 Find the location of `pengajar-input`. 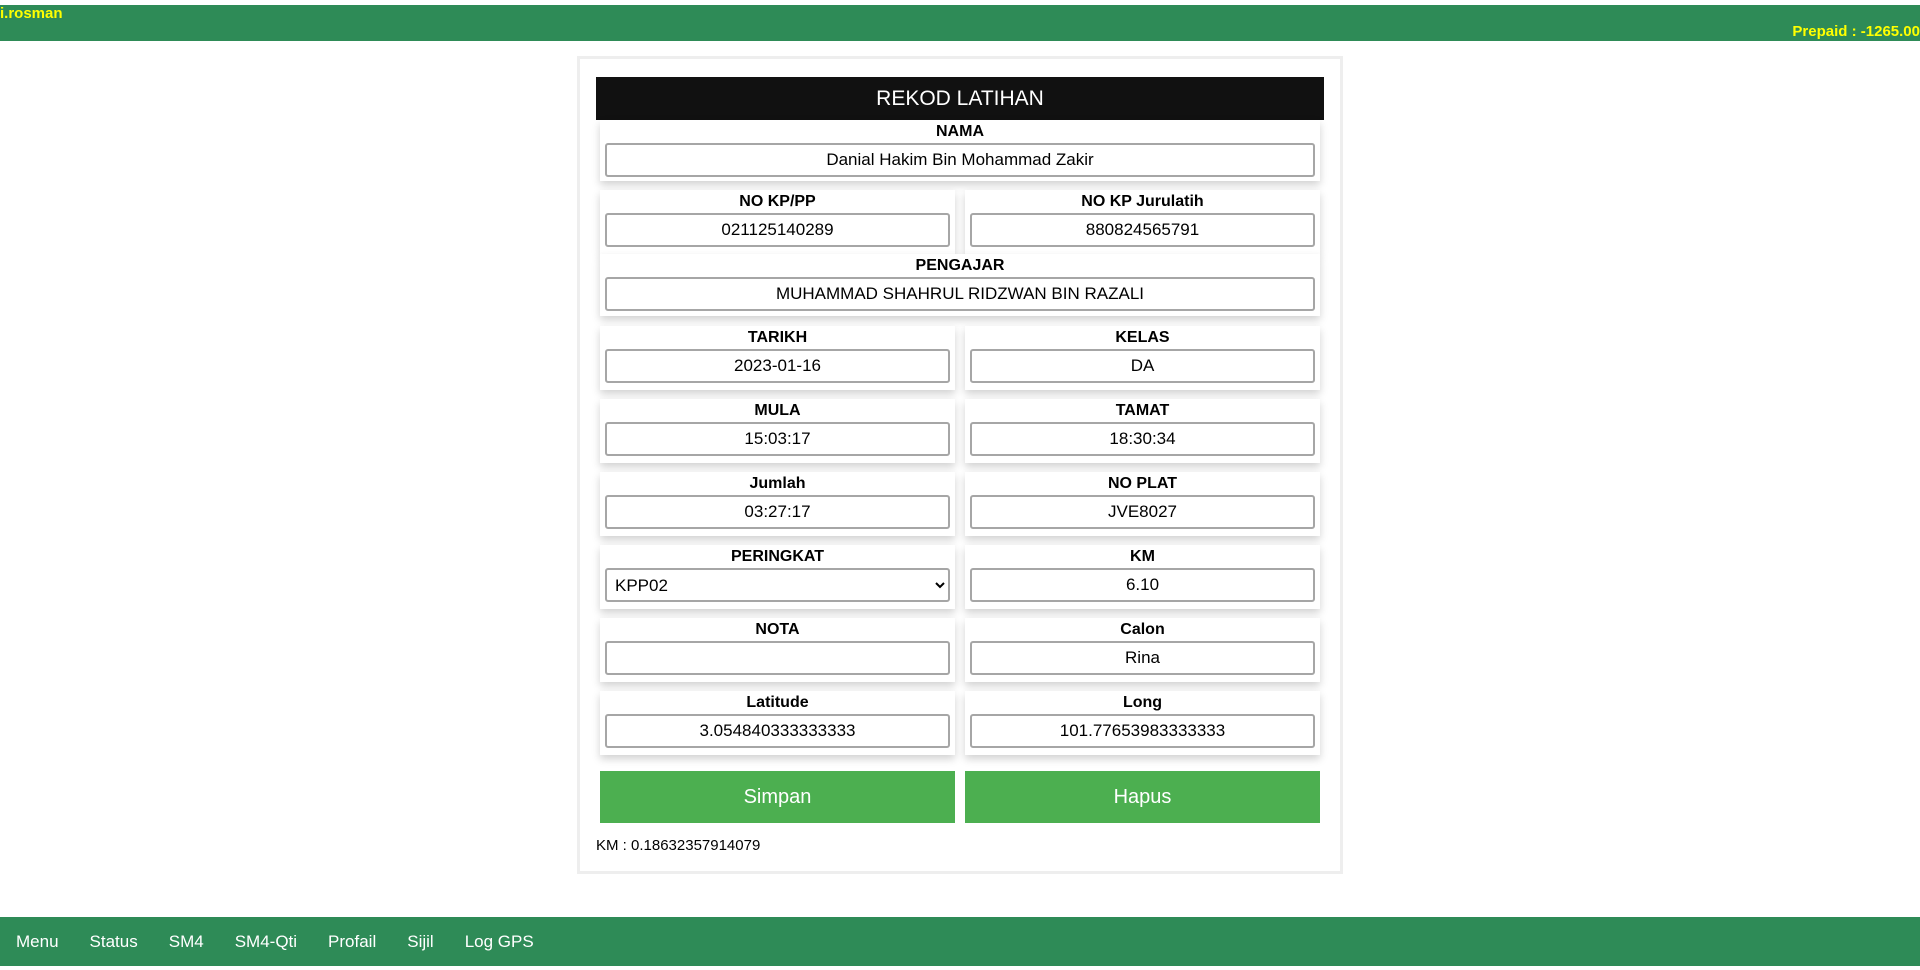

pengajar-input is located at coordinates (960, 294).